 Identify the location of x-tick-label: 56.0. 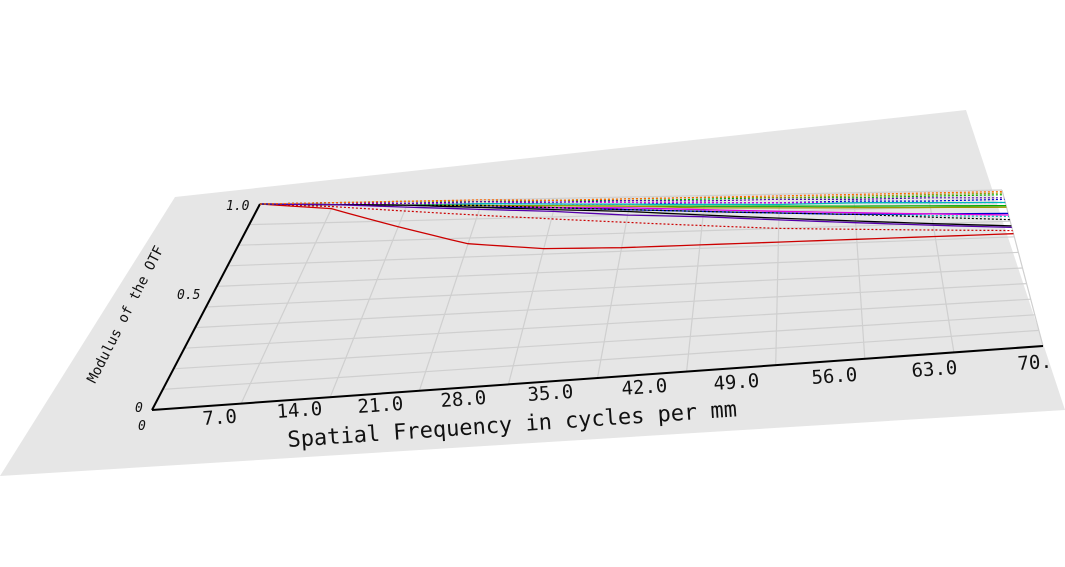
(834, 376).